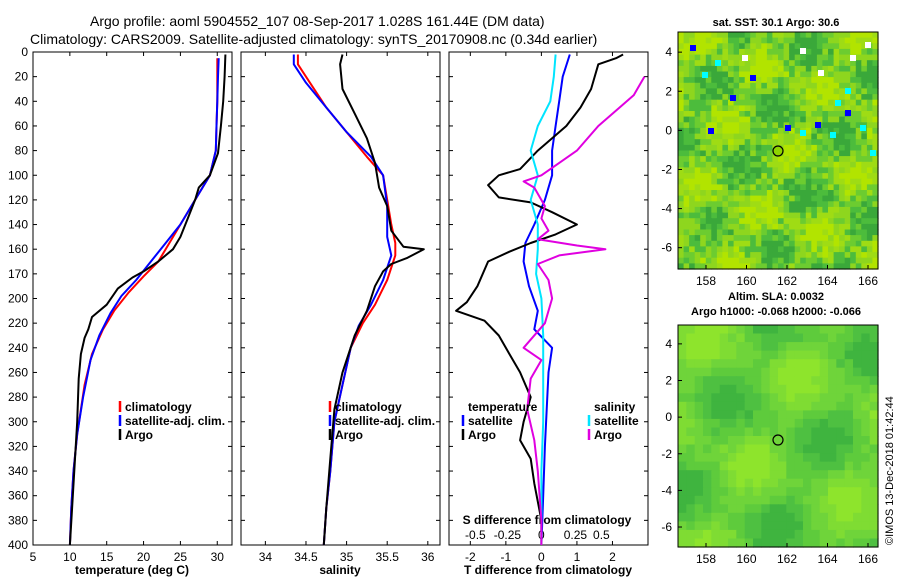 This screenshot has width=900, height=580. I want to click on sla-map, so click(778, 436).